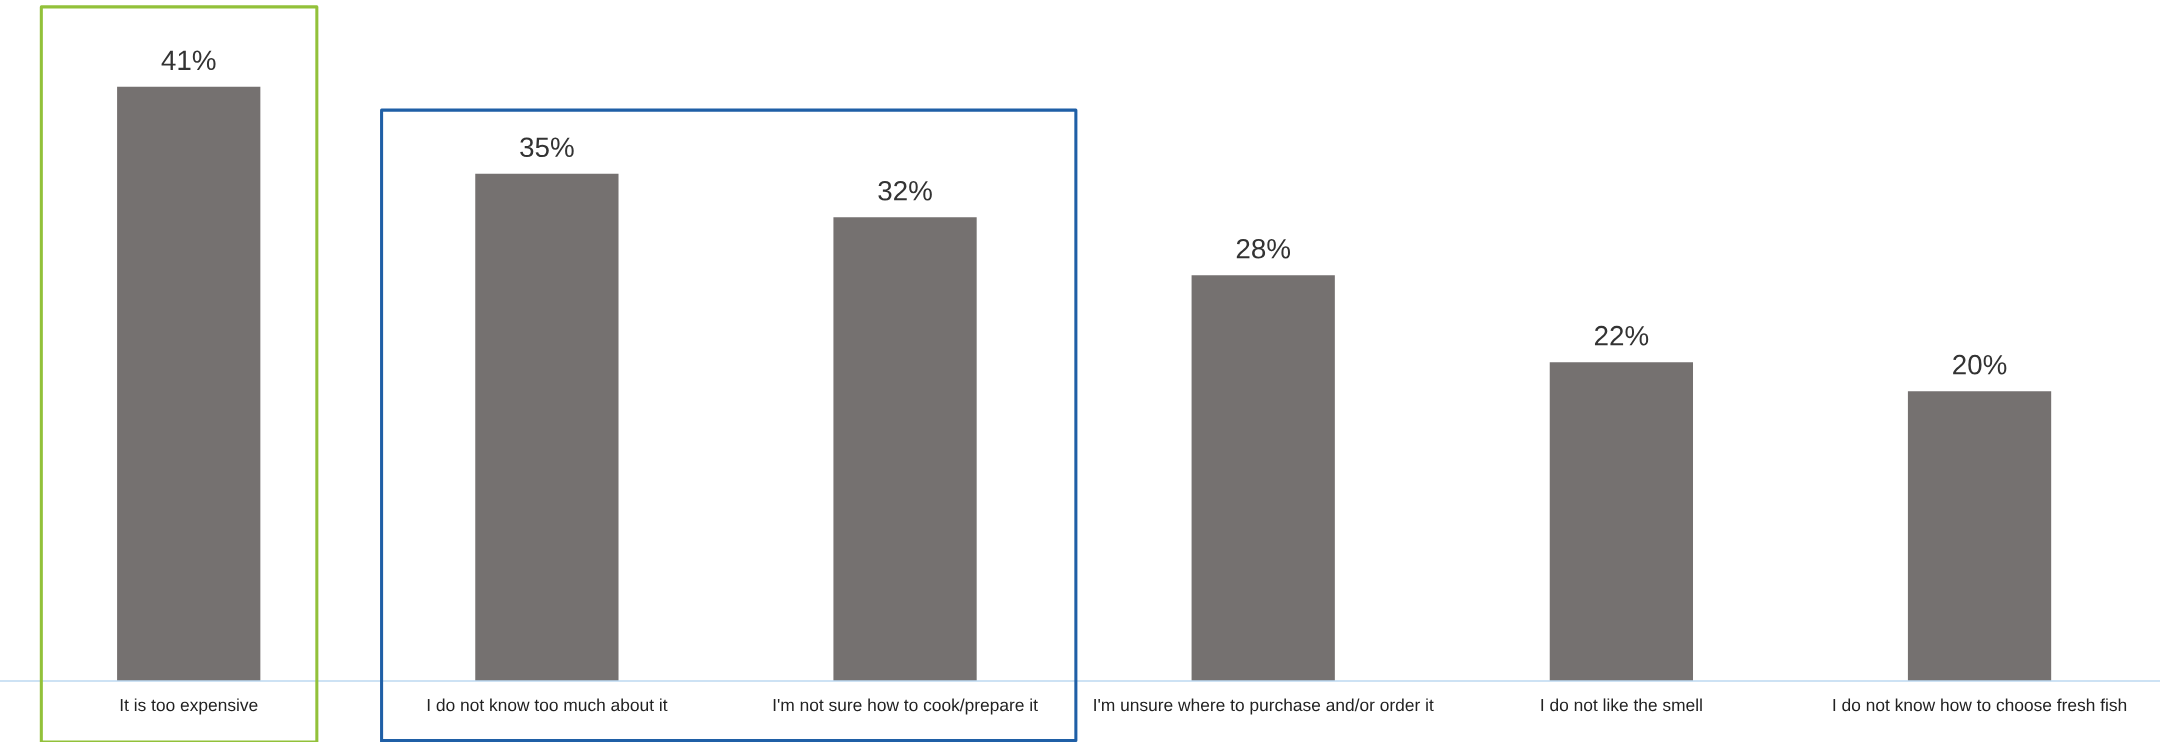 The width and height of the screenshot is (2160, 742). I want to click on data-label: 28%, so click(1263, 248).